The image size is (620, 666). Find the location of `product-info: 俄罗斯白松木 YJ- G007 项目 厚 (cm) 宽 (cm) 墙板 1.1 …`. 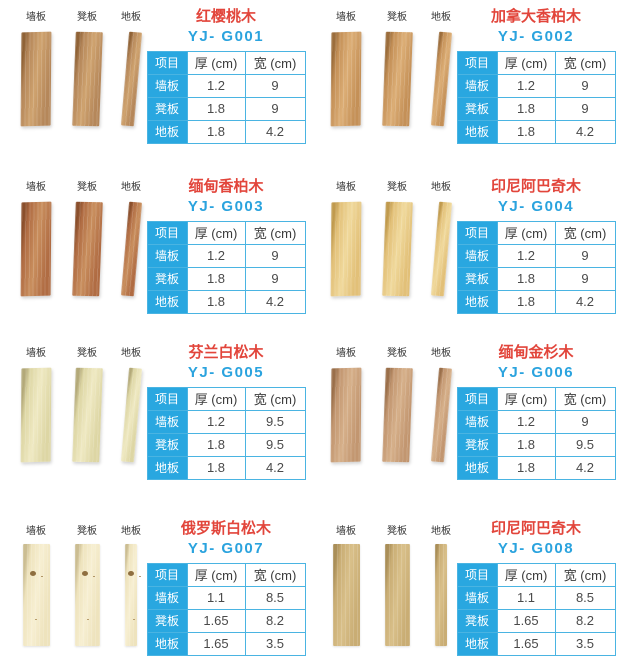

product-info: 俄罗斯白松木 YJ- G007 项目 厚 (cm) 宽 (cm) 墙板 1.1 … is located at coordinates (226, 588).